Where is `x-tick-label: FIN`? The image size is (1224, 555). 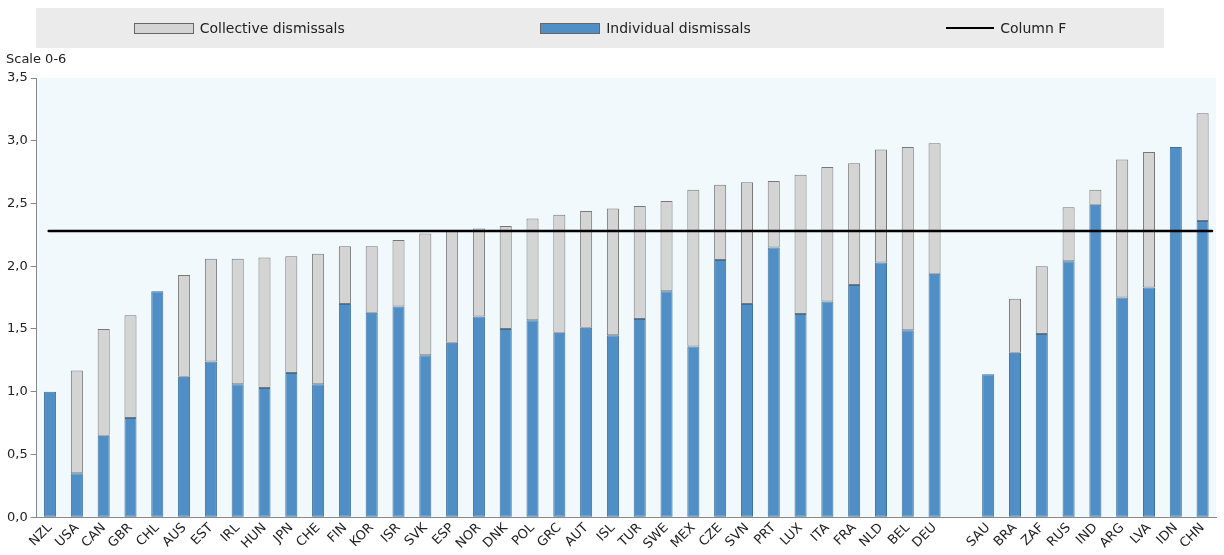
x-tick-label: FIN is located at coordinates (336, 532).